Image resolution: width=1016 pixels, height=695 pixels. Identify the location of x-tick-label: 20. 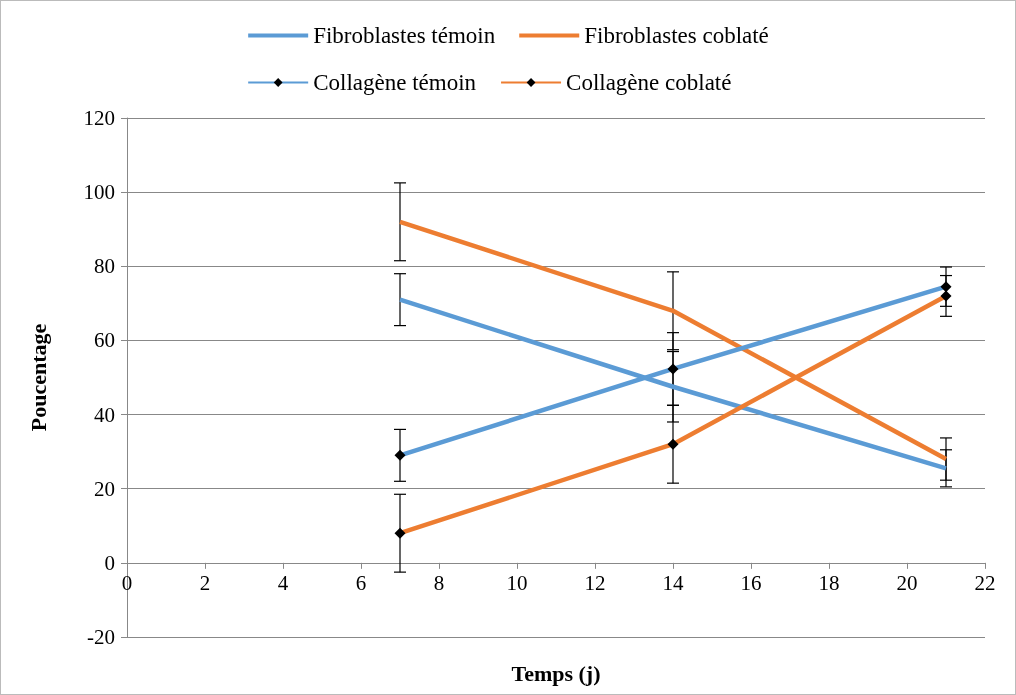
(907, 583).